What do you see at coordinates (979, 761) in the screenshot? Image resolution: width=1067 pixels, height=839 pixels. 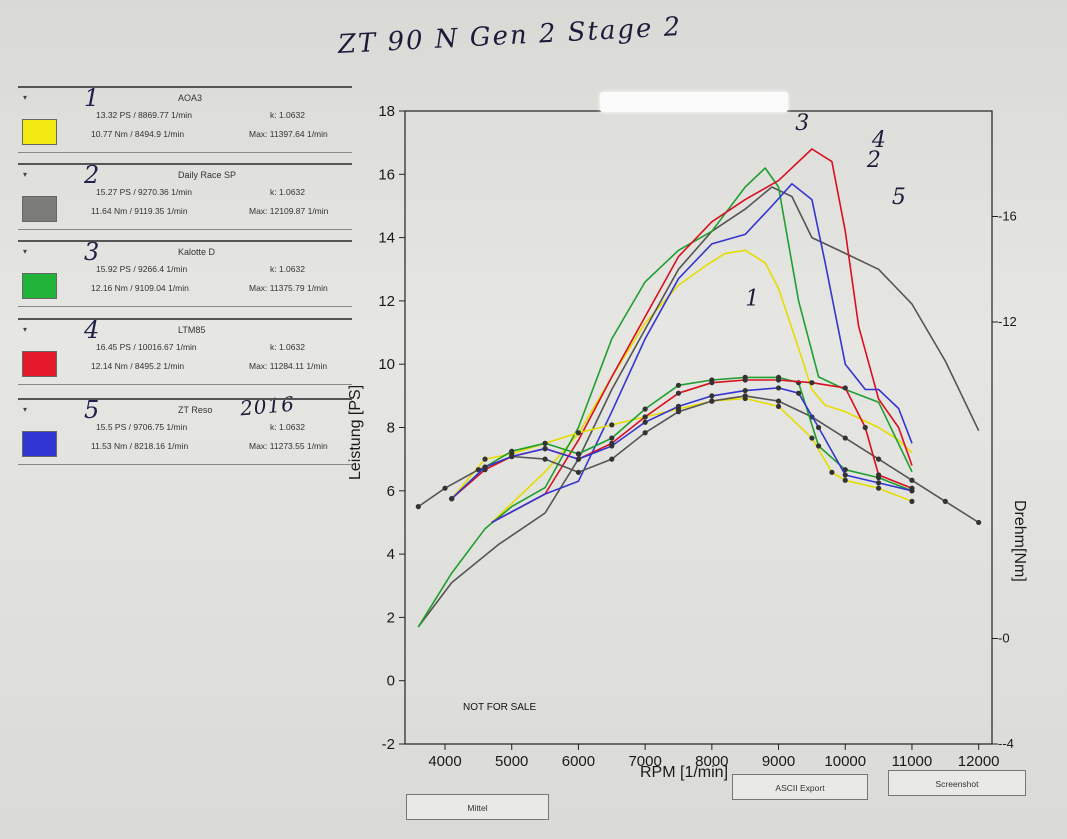 I see `x-tick-label: 12000` at bounding box center [979, 761].